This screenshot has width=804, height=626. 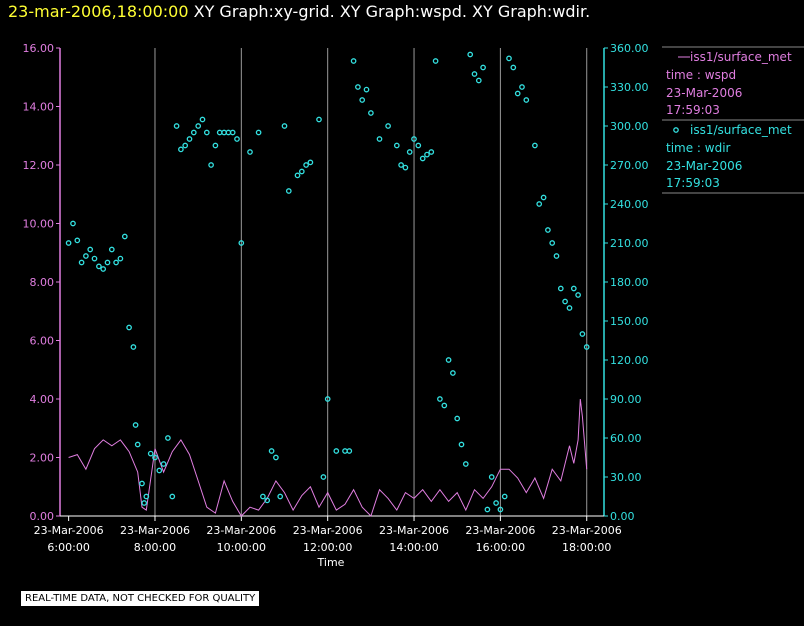 What do you see at coordinates (629, 321) in the screenshot?
I see `right-tick-label: 150.00` at bounding box center [629, 321].